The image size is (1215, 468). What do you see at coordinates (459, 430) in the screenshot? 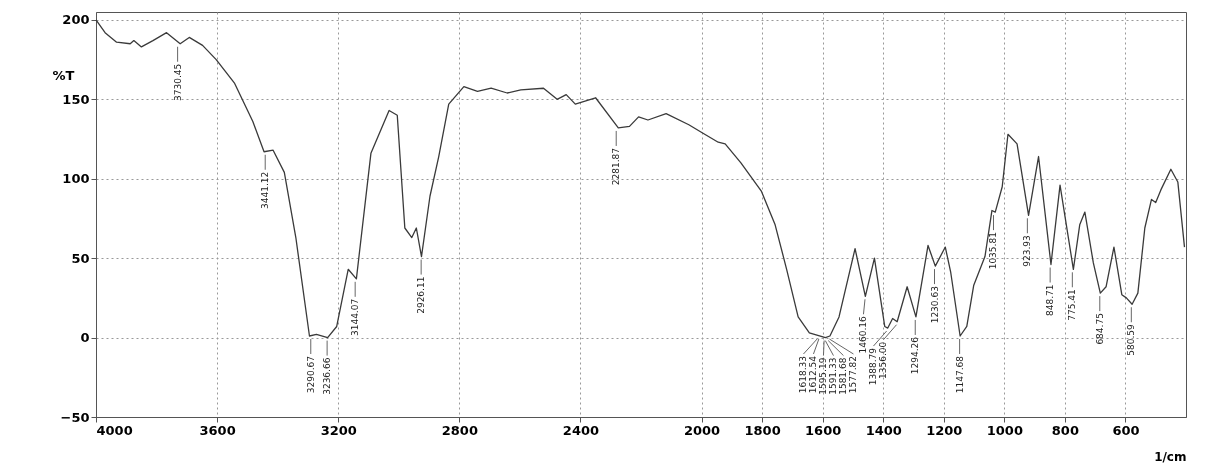
I see `x-tick-label: 2800` at bounding box center [459, 430].